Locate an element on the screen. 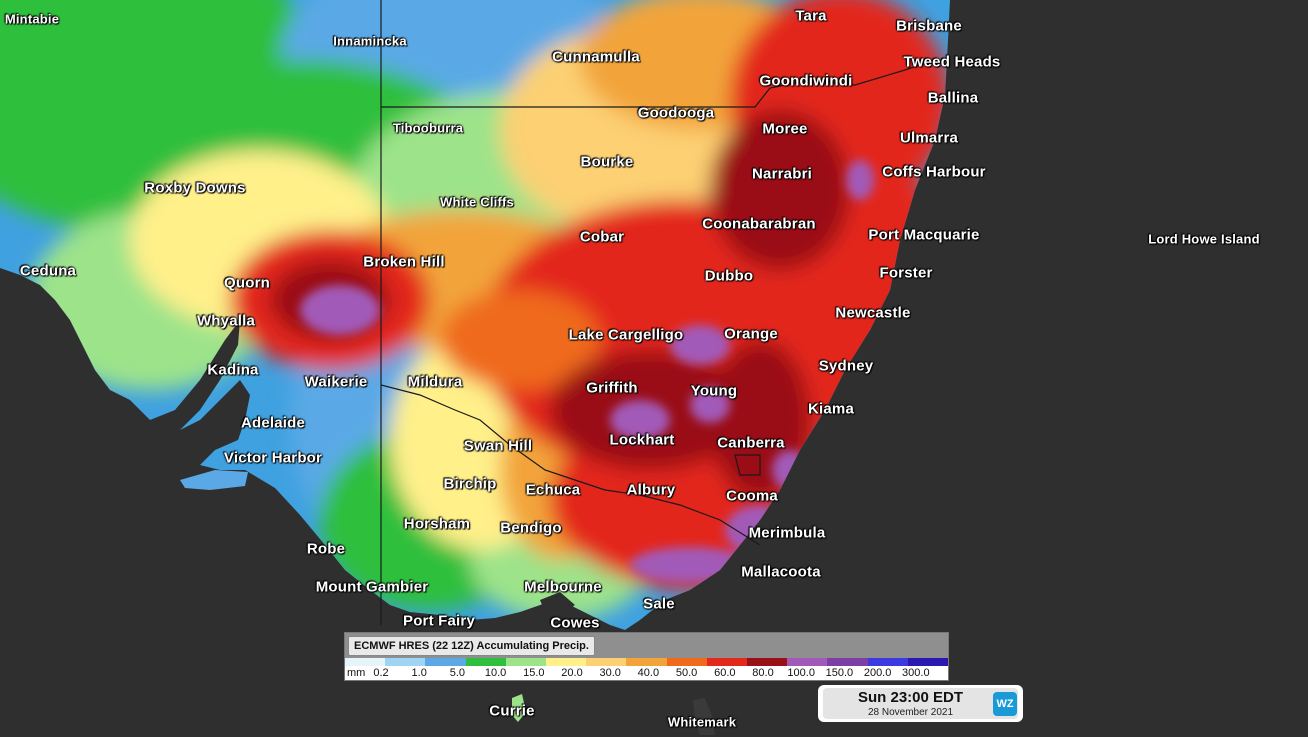 This screenshot has height=737, width=1308. place-label: Mallacoota is located at coordinates (781, 572).